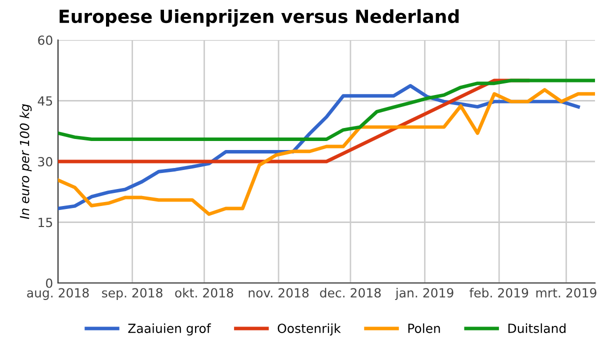  What do you see at coordinates (350, 293) in the screenshot?
I see `x-tick-label: dec. 2018` at bounding box center [350, 293].